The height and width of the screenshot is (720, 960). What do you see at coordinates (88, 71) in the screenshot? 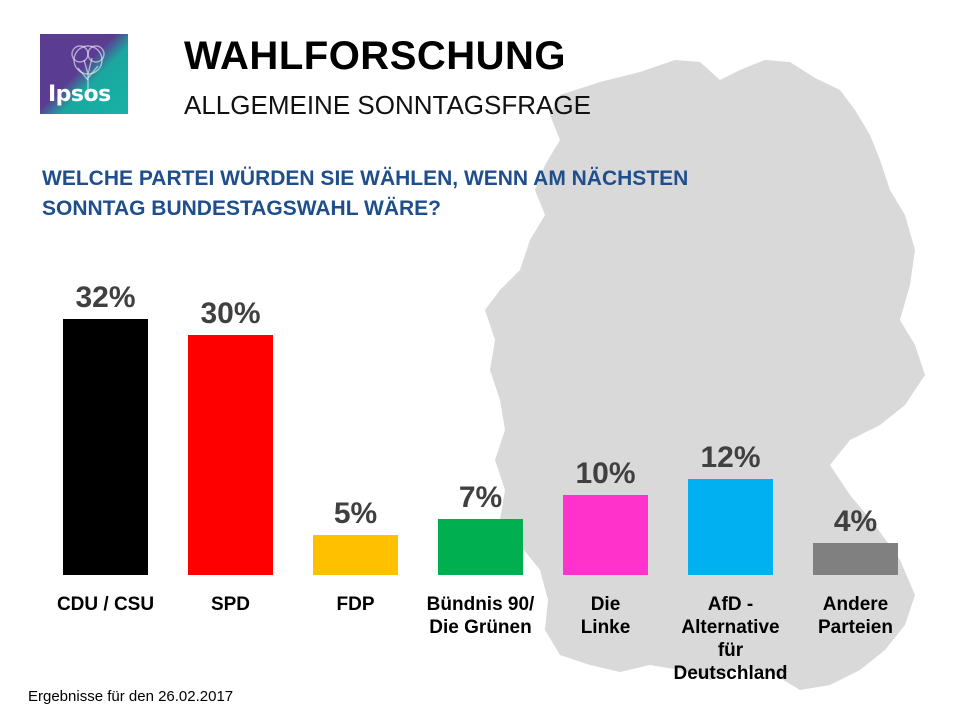
I see `tree-icon` at bounding box center [88, 71].